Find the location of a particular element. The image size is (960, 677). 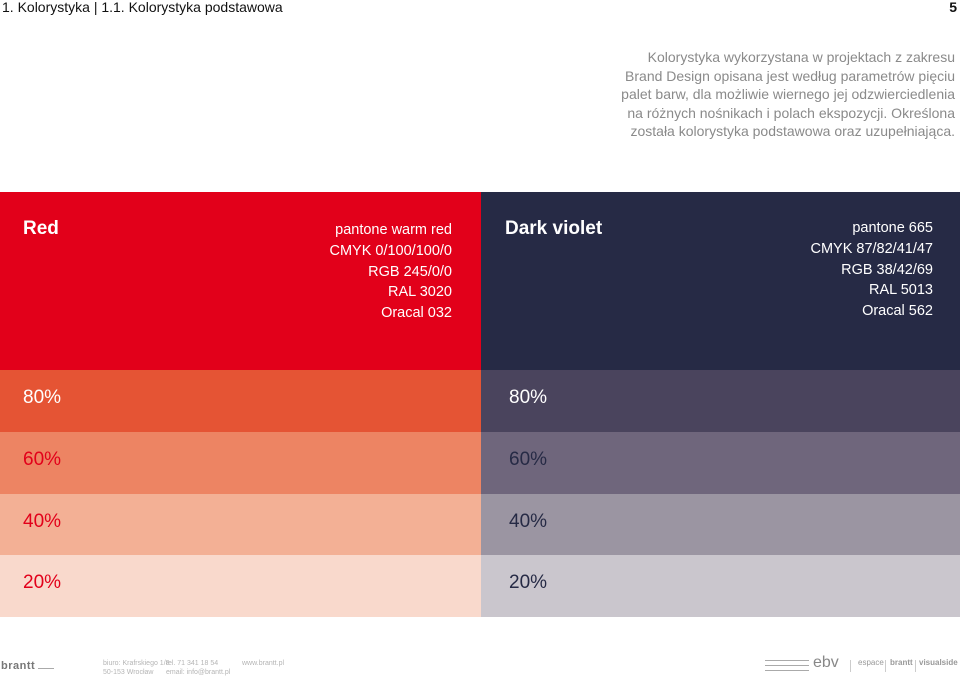

red-tint-label: 20% is located at coordinates (42, 582).